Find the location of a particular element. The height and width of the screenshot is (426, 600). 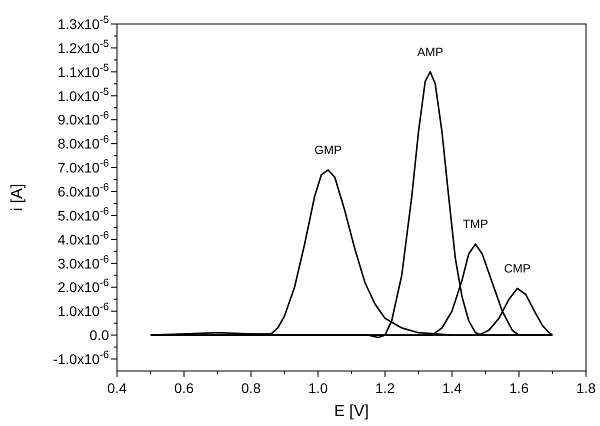

x-tick-label: 0.4 is located at coordinates (117, 388).